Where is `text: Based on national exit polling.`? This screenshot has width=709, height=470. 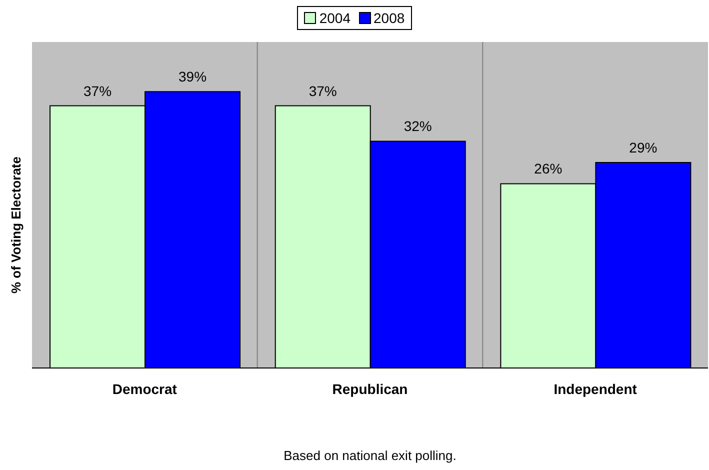
text: Based on national exit polling. is located at coordinates (370, 455).